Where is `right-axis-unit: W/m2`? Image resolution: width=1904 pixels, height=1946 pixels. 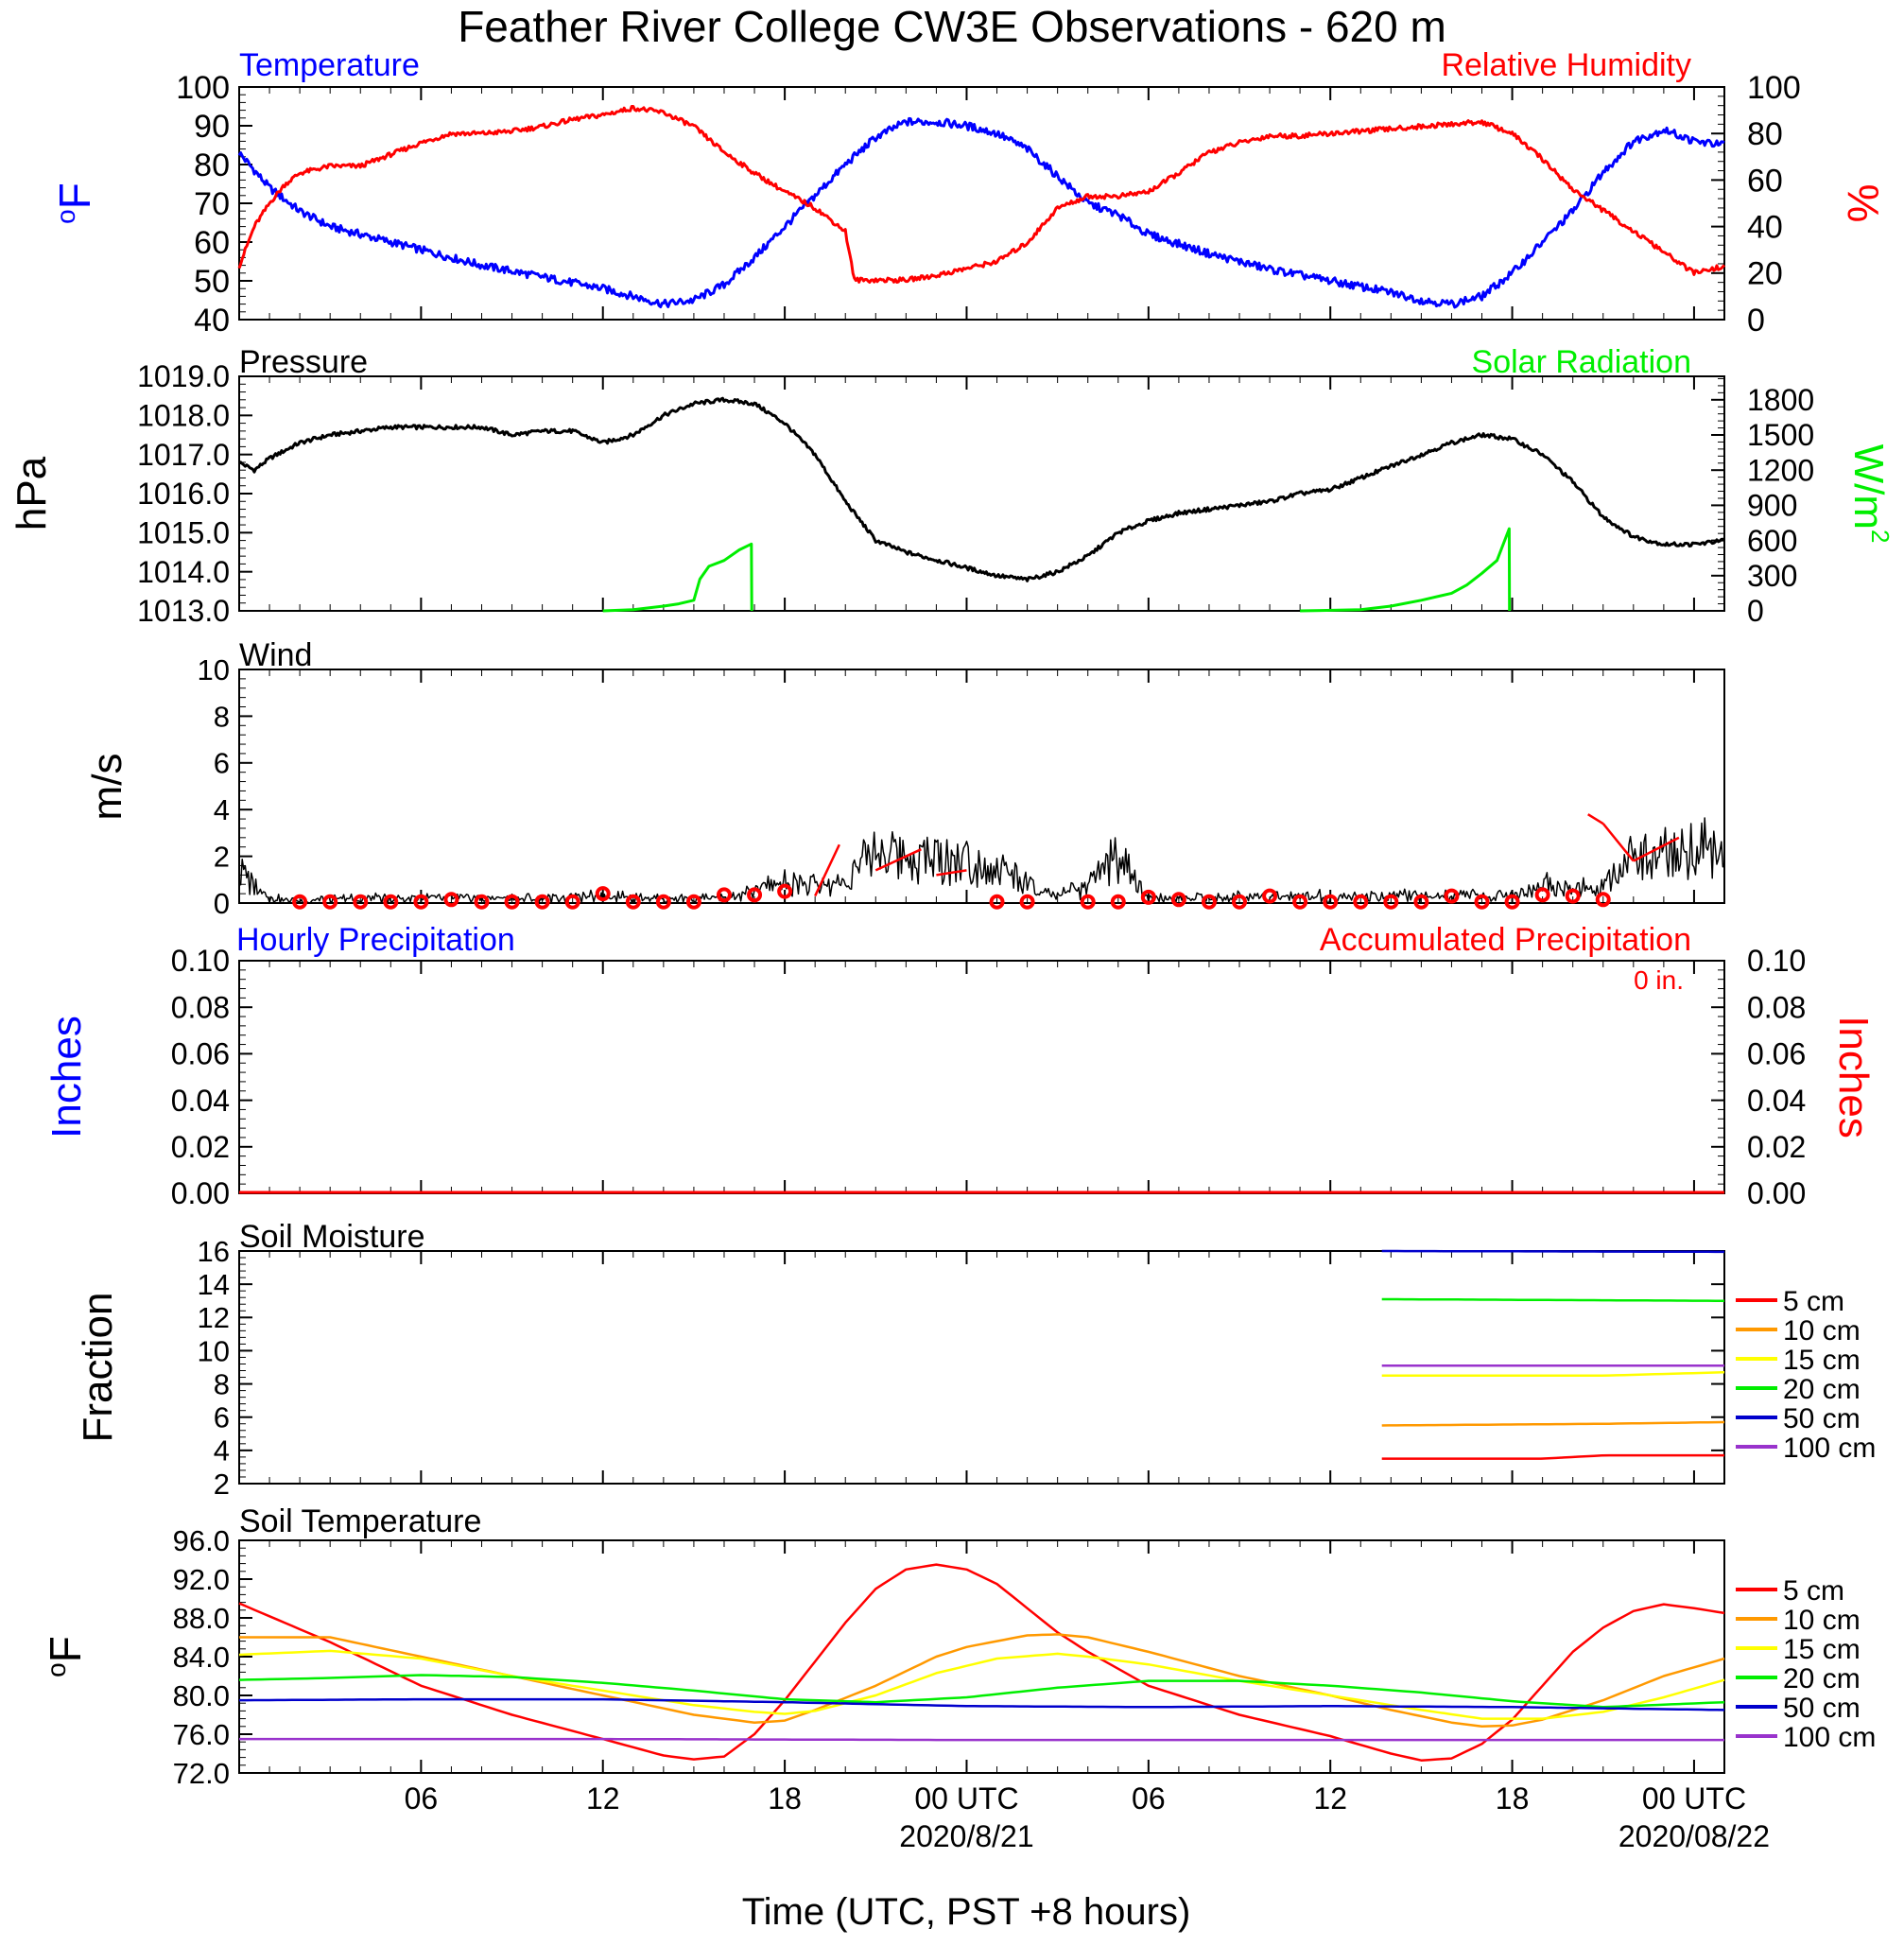
right-axis-unit: W/m2 is located at coordinates (1870, 494).